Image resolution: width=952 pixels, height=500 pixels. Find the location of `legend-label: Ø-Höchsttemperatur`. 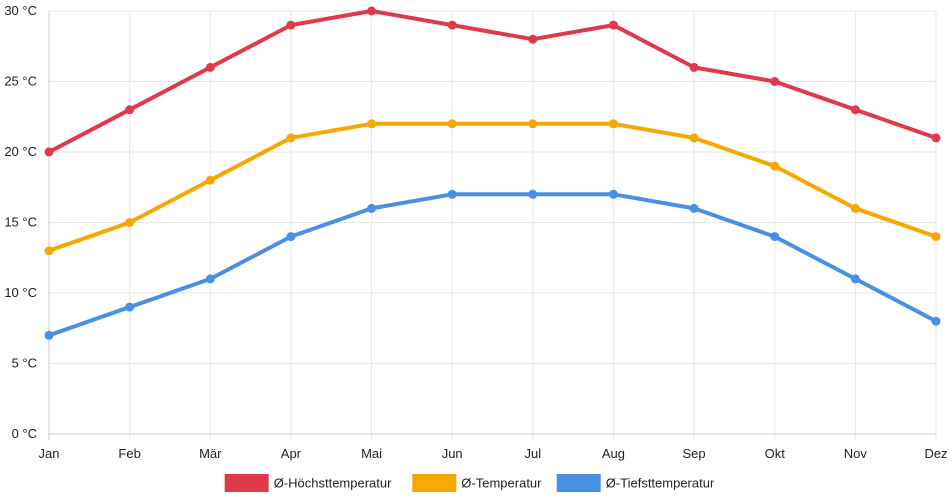

legend-label: Ø-Höchsttemperatur is located at coordinates (333, 483).